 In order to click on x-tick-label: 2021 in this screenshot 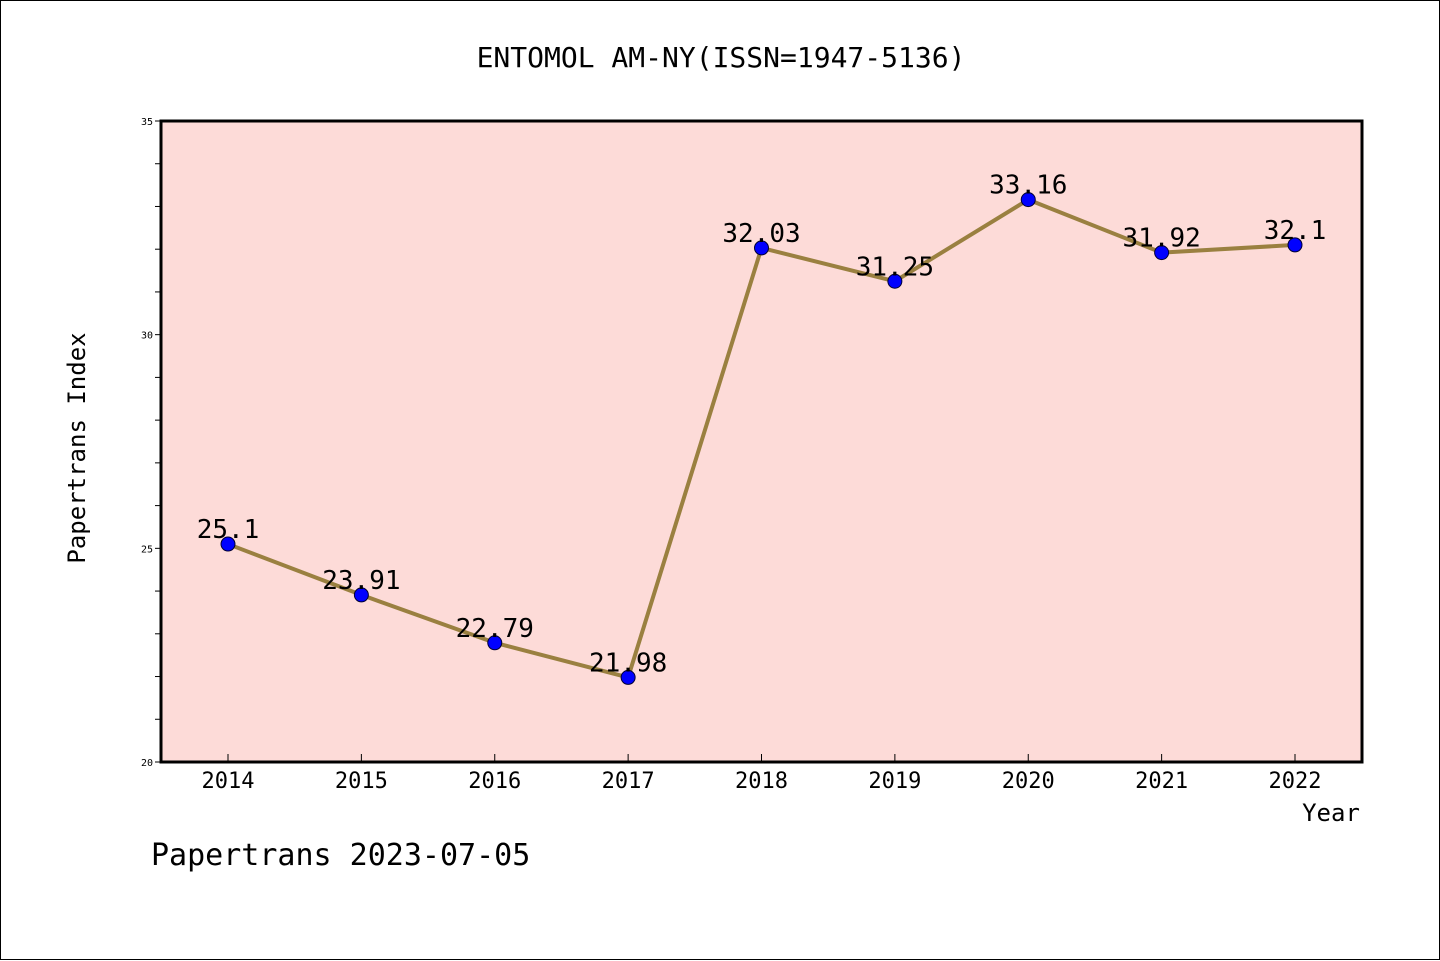, I will do `click(1161, 781)`.